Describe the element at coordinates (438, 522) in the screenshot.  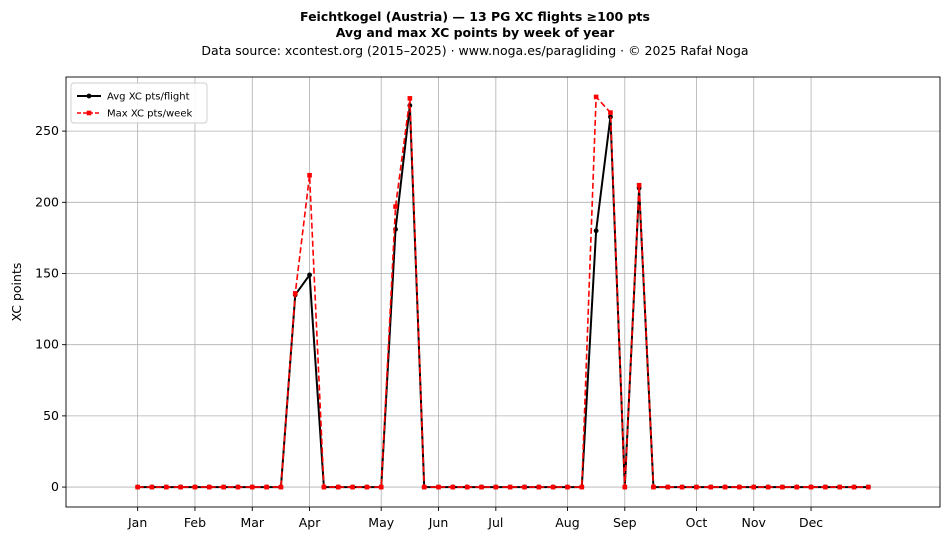
I see `x-tick-label: Jun` at that location.